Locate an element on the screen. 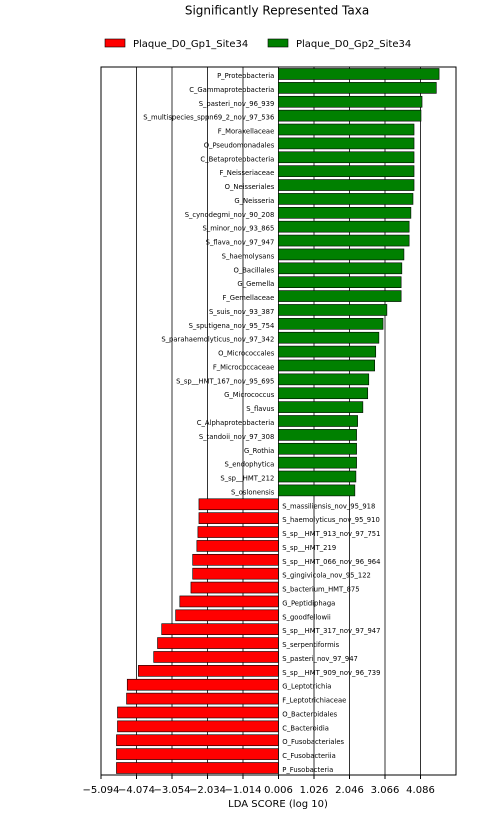 Image resolution: width=504 pixels, height=828 pixels. category-label: S_sp__HMT_066_nov_96_964 is located at coordinates (331, 562).